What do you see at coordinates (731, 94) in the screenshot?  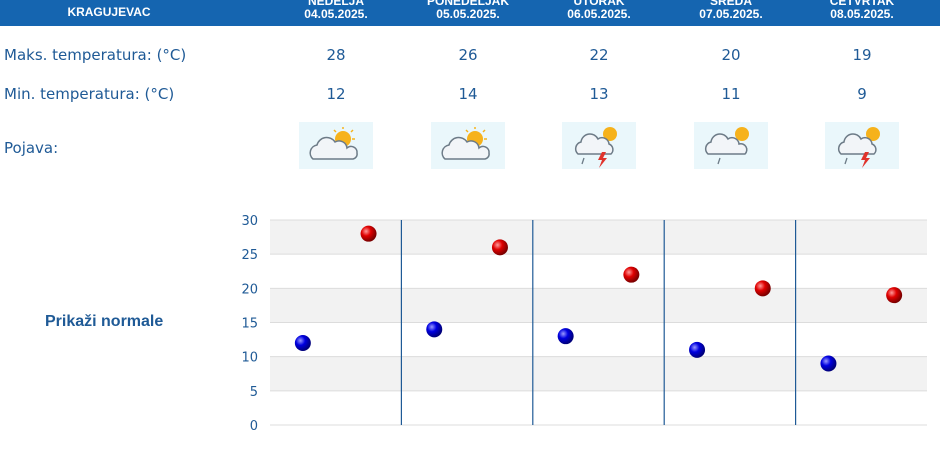 I see `min-temp-value: 11` at bounding box center [731, 94].